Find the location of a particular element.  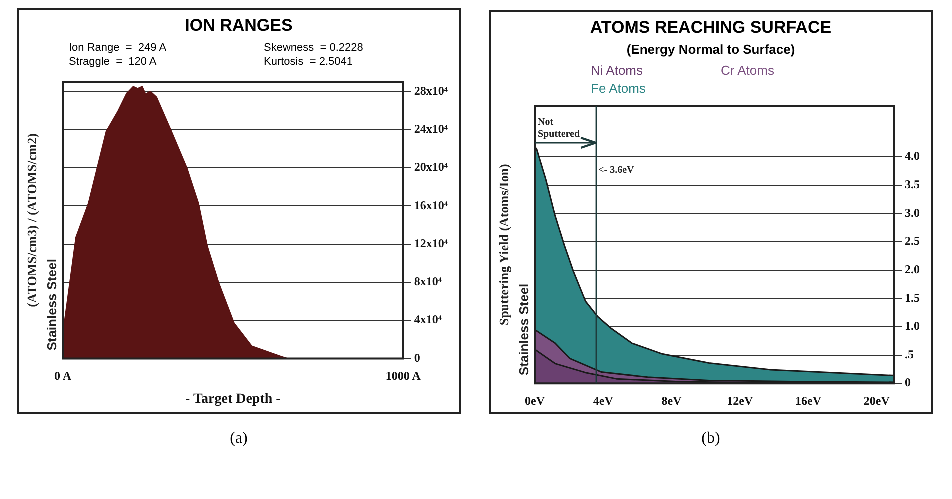

y-tick-label: 2.5 is located at coordinates (912, 241).